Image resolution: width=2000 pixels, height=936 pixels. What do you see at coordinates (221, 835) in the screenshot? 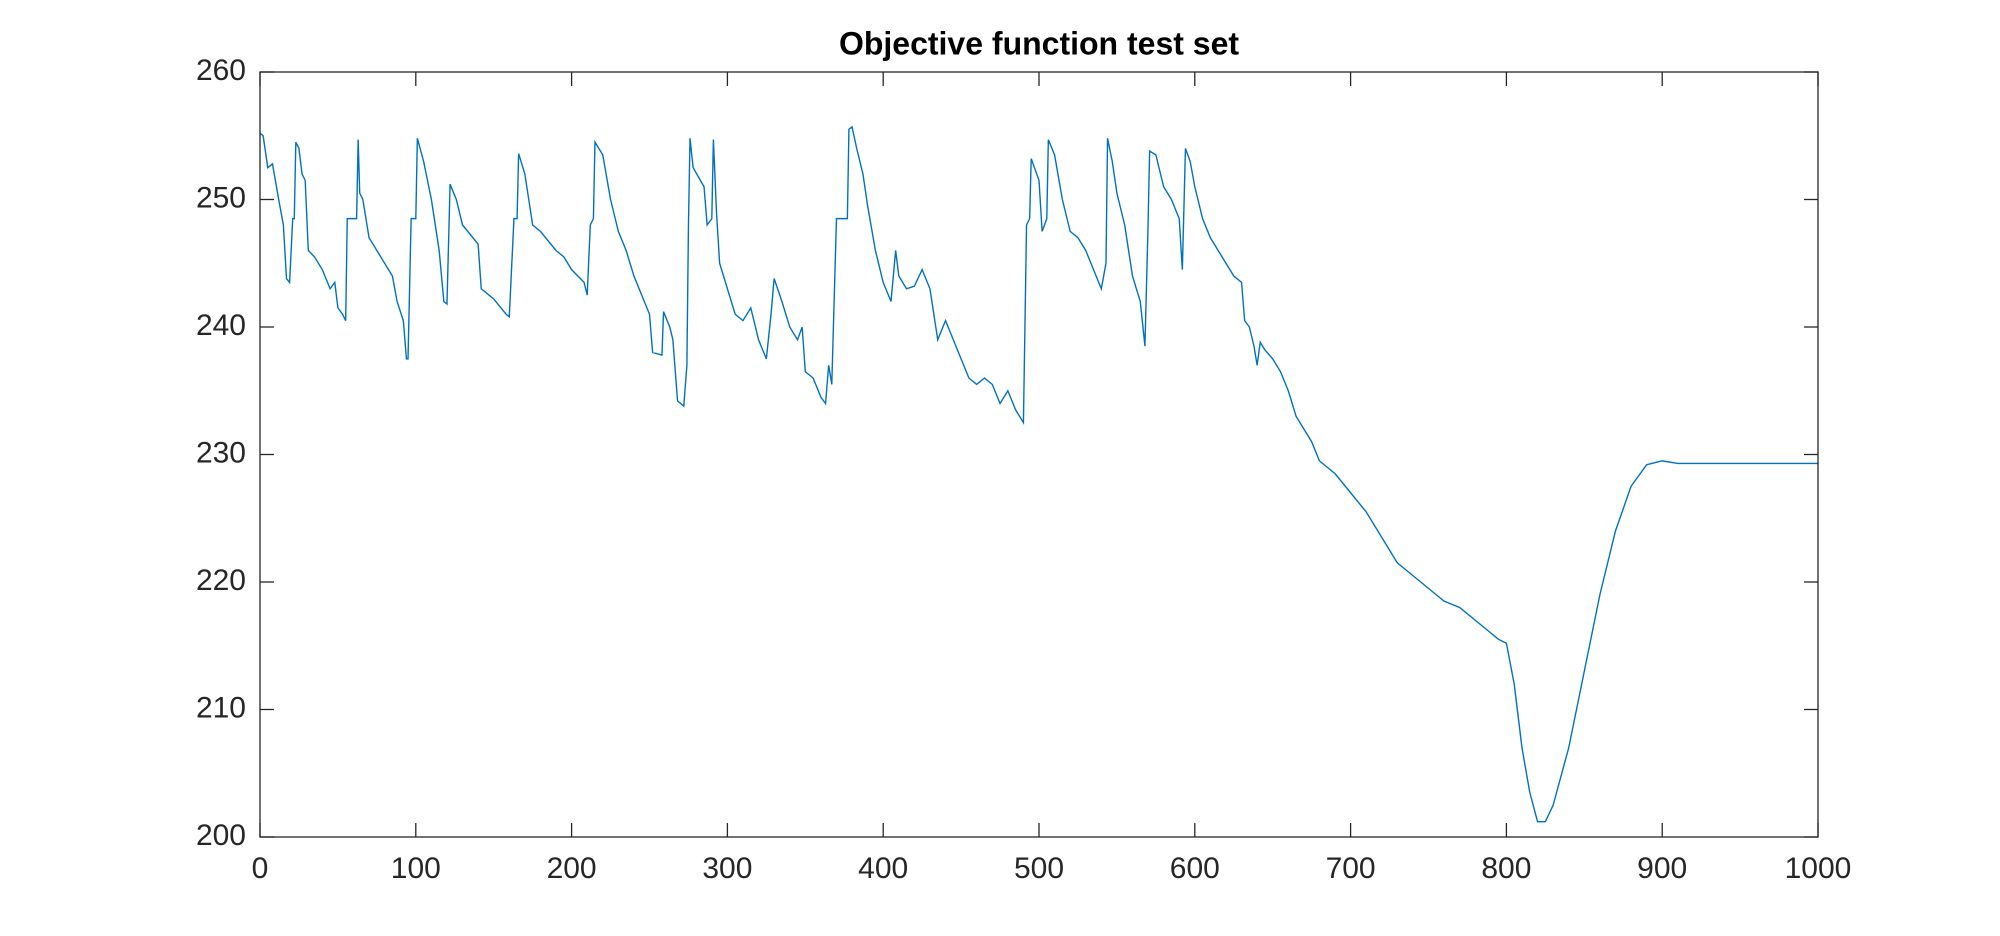
I see `y-tick-label: 200` at bounding box center [221, 835].